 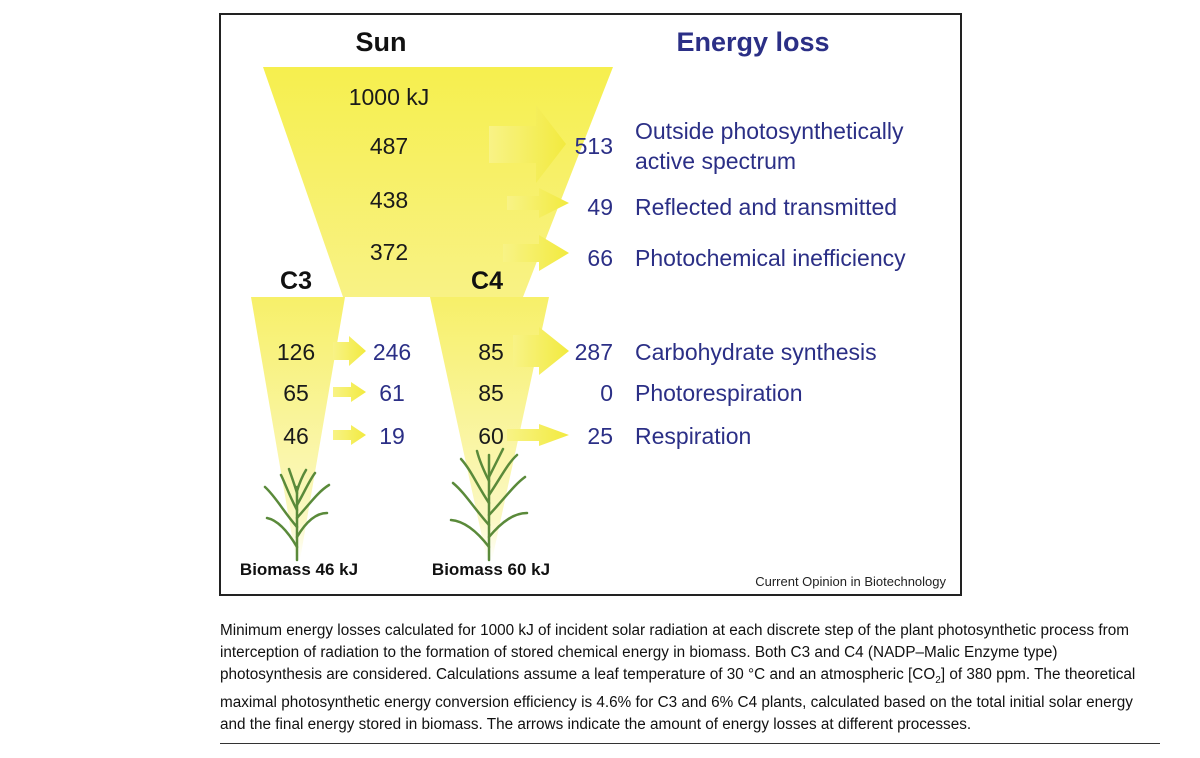 I want to click on arrow-reflected, so click(x=538, y=203).